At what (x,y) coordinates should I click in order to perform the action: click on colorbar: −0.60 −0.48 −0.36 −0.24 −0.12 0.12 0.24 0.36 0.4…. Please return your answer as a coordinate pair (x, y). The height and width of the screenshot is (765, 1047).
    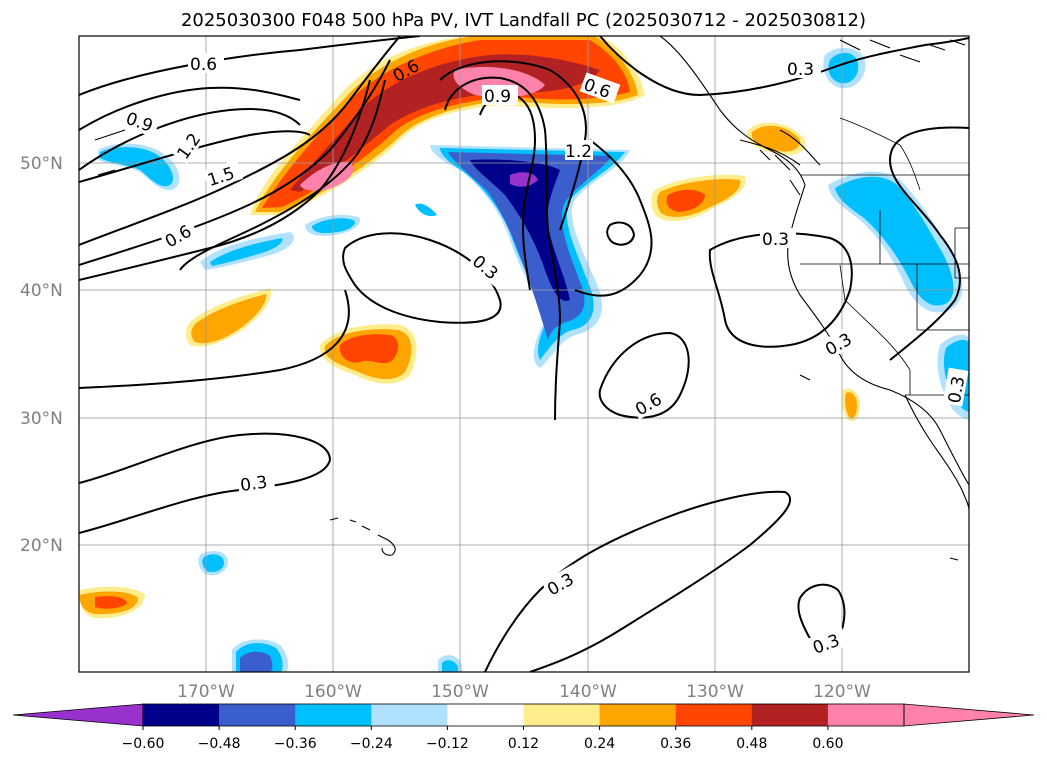
    Looking at the image, I should click on (523, 727).